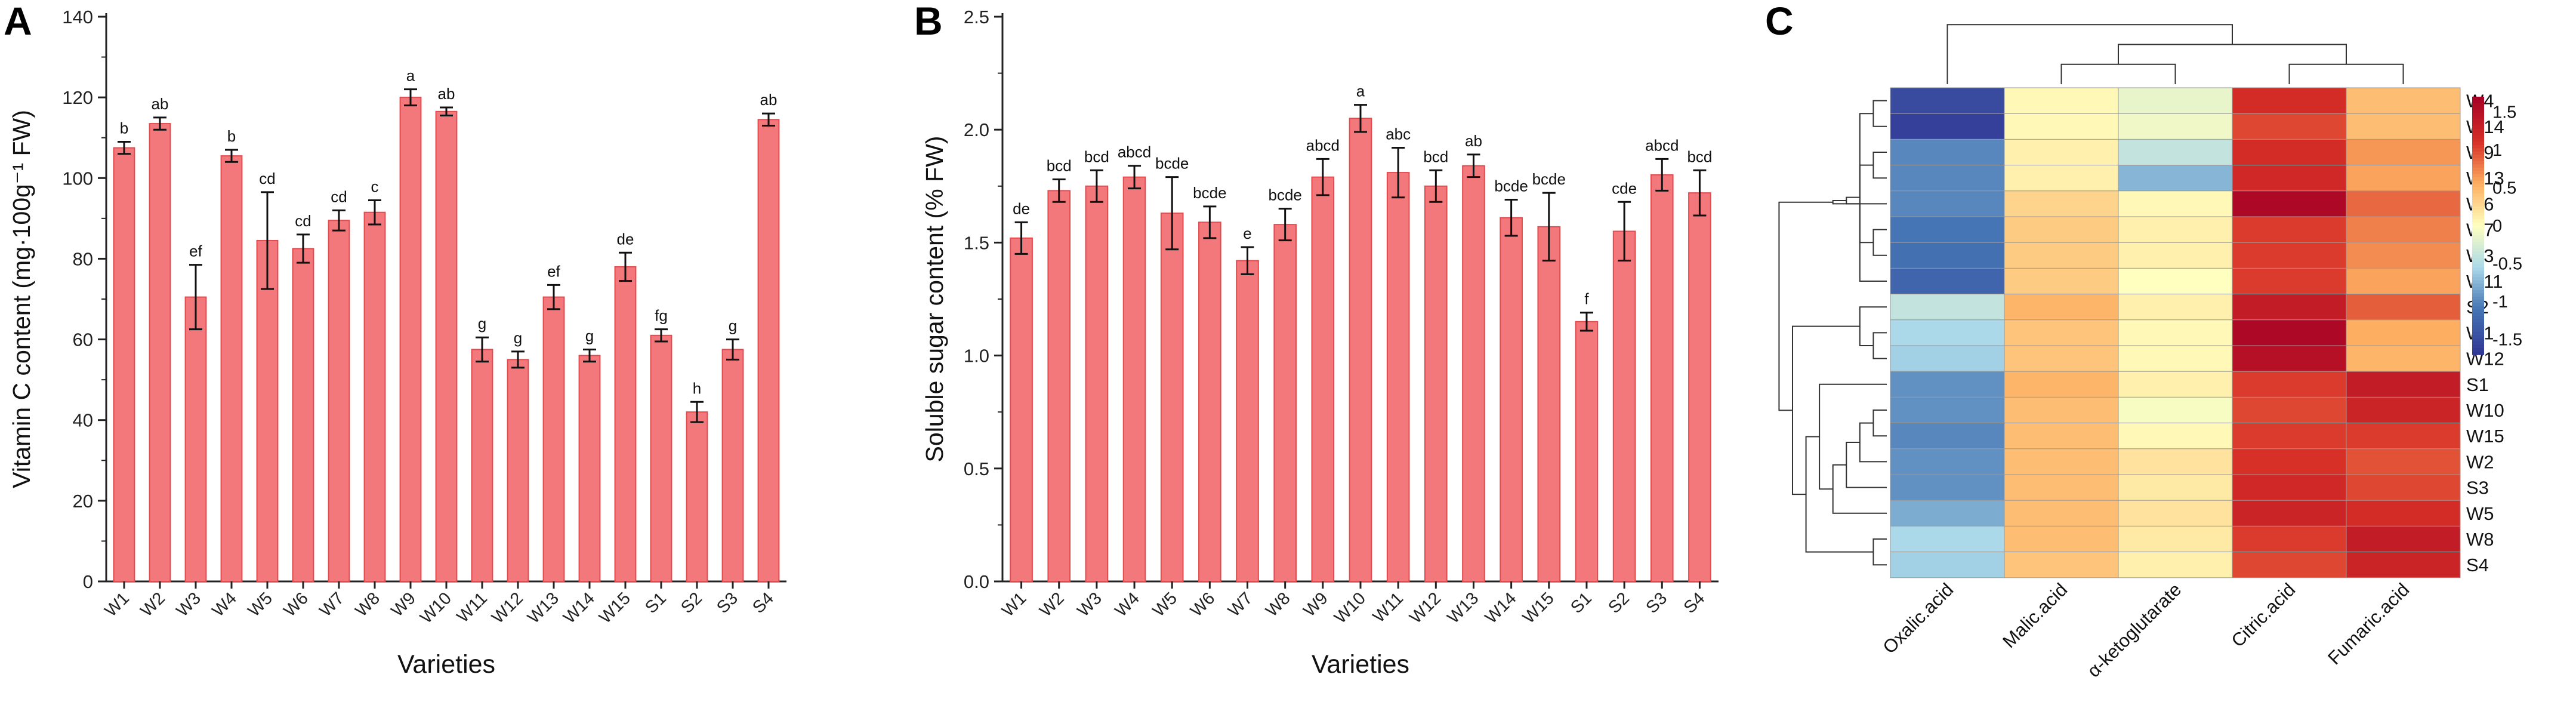 The height and width of the screenshot is (702, 2576). Describe the element at coordinates (83, 421) in the screenshot. I see `y-tick-label: 40` at that location.